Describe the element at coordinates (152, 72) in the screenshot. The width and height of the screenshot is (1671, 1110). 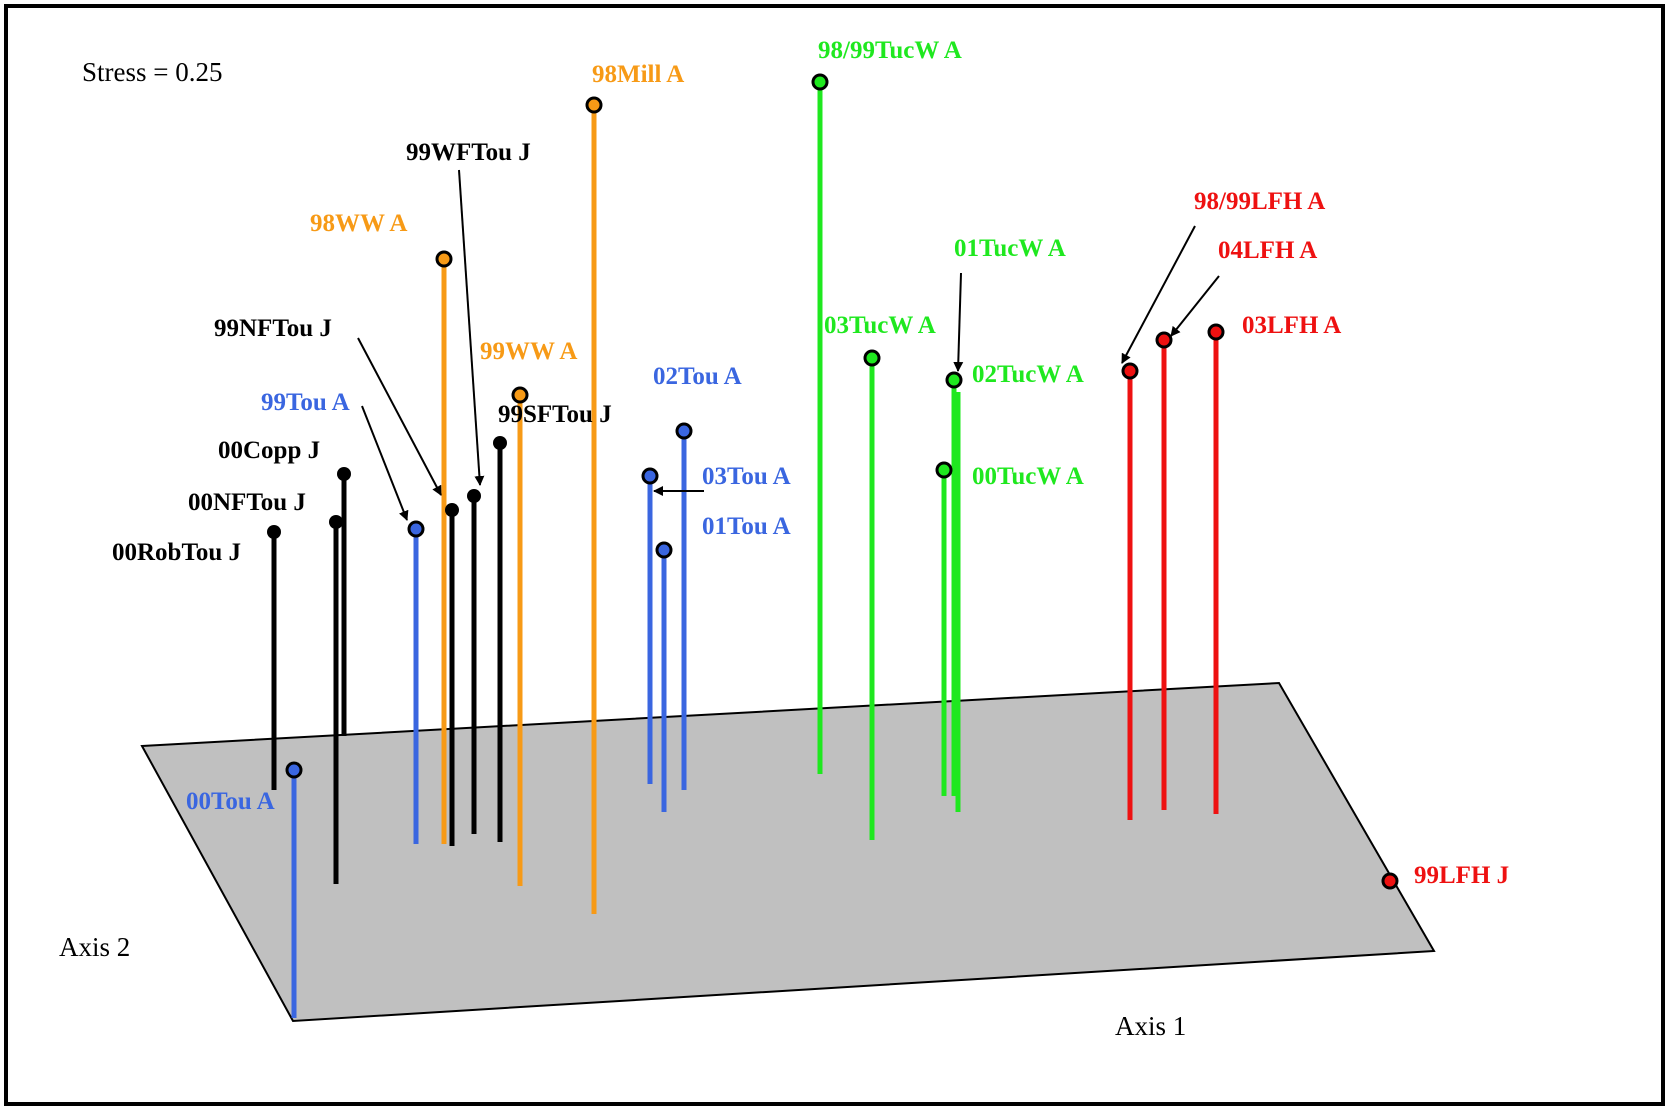
I see `stress-text: Stress = 0.25` at that location.